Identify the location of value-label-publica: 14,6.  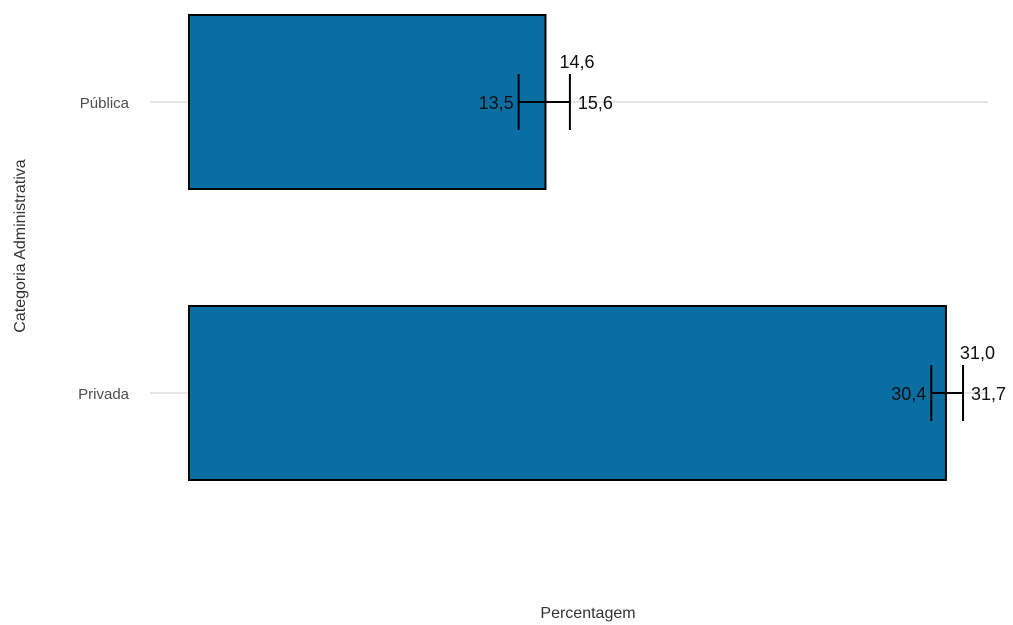
(576, 62).